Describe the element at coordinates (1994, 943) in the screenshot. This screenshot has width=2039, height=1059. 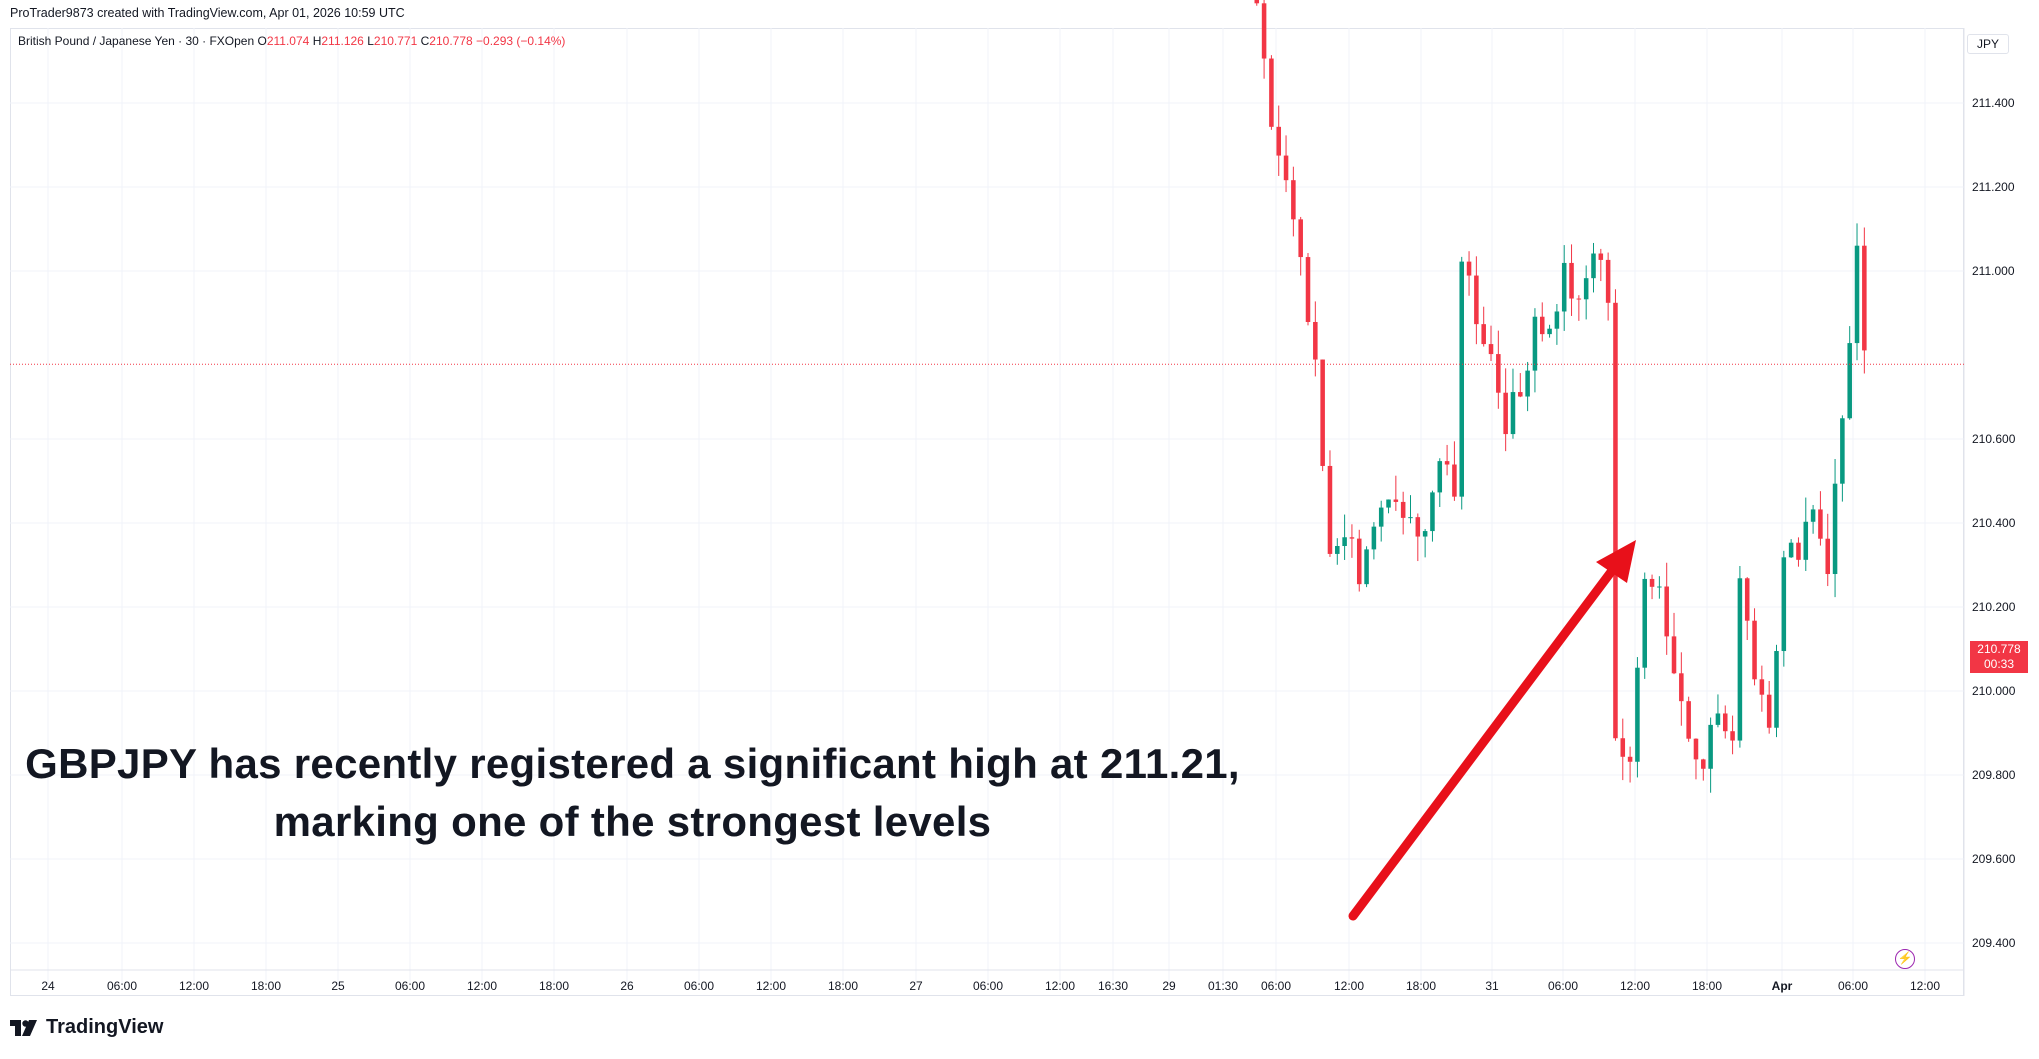
I see `y-tick-label: 209.400` at that location.